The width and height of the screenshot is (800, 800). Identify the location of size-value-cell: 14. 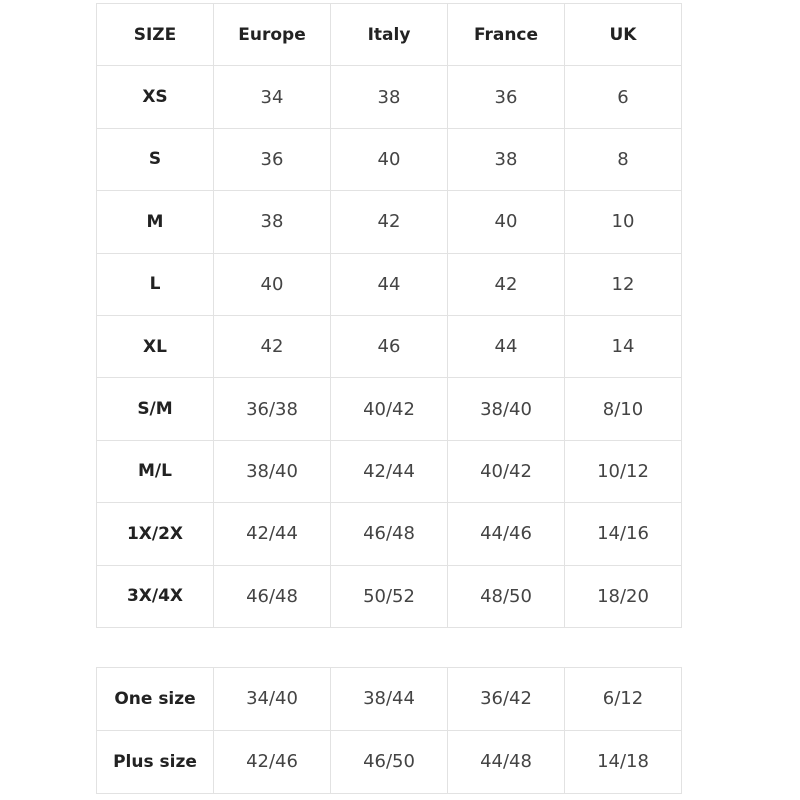
(623, 346).